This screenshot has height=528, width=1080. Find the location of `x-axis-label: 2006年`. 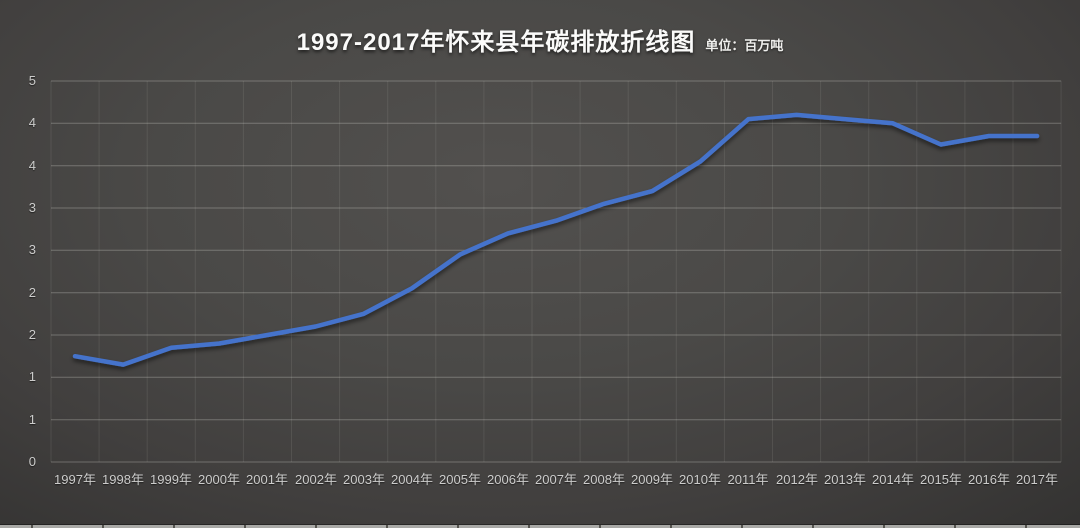

x-axis-label: 2006年 is located at coordinates (508, 479).